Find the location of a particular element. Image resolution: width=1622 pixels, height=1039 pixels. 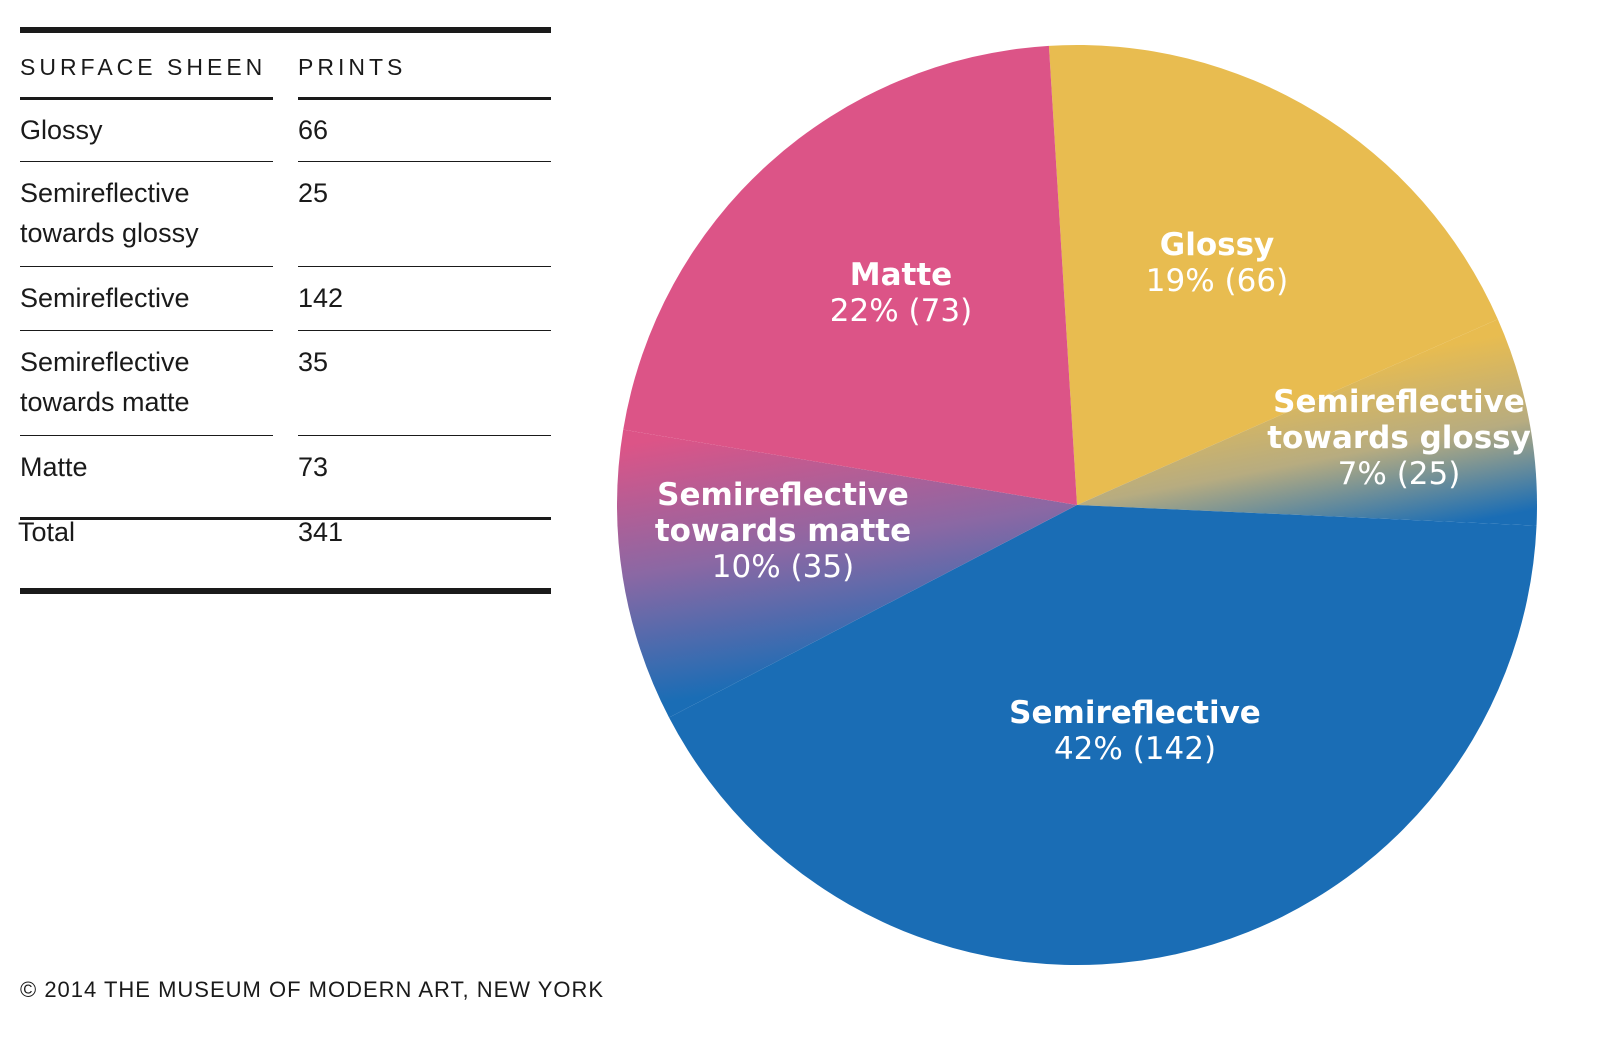

total-label: Total is located at coordinates (47, 532).